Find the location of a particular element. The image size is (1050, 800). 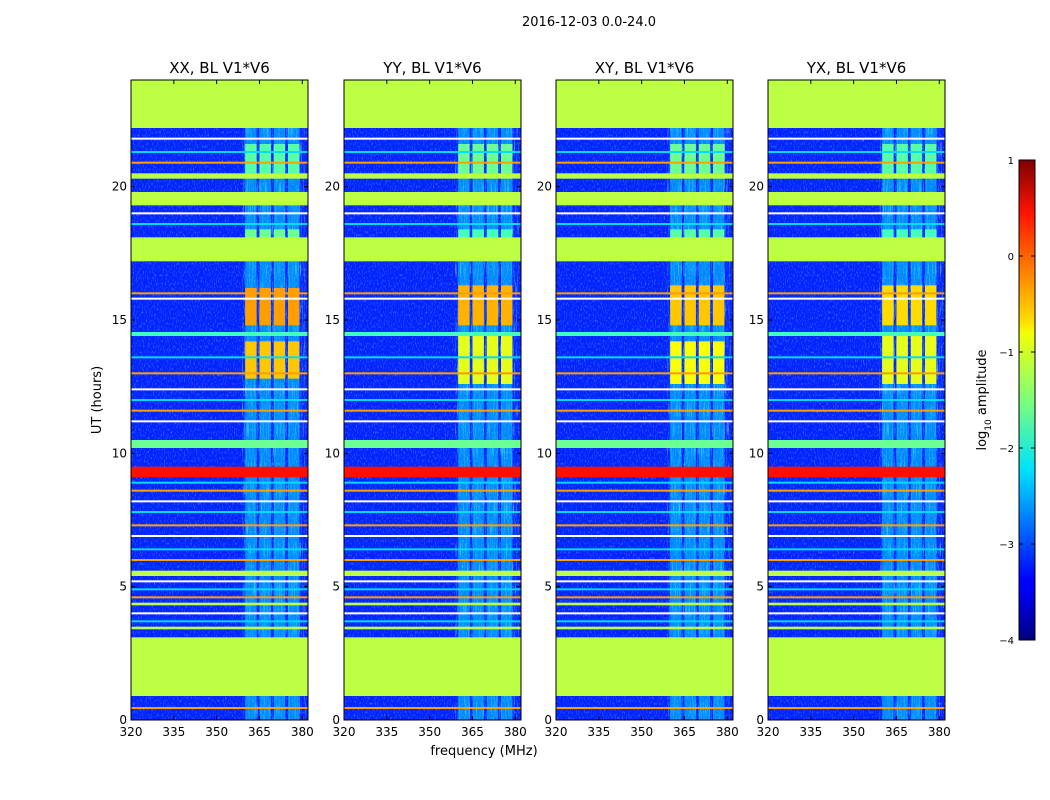

x-tick-label: 350 is located at coordinates (216, 732).